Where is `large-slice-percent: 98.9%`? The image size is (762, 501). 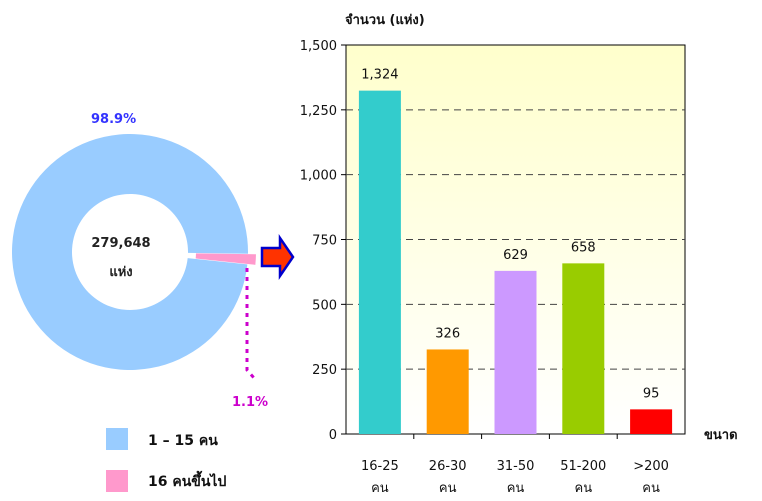 large-slice-percent: 98.9% is located at coordinates (114, 119).